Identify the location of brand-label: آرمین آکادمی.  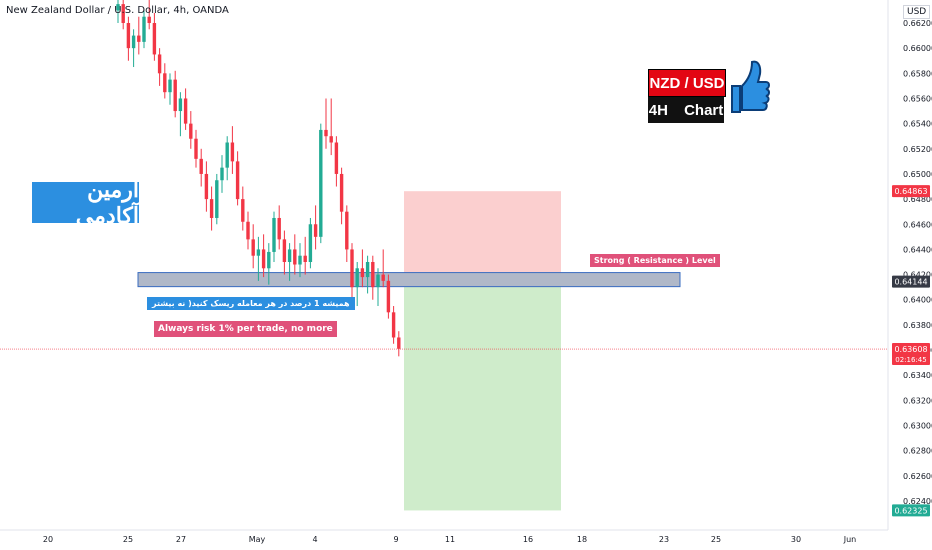
(85, 203).